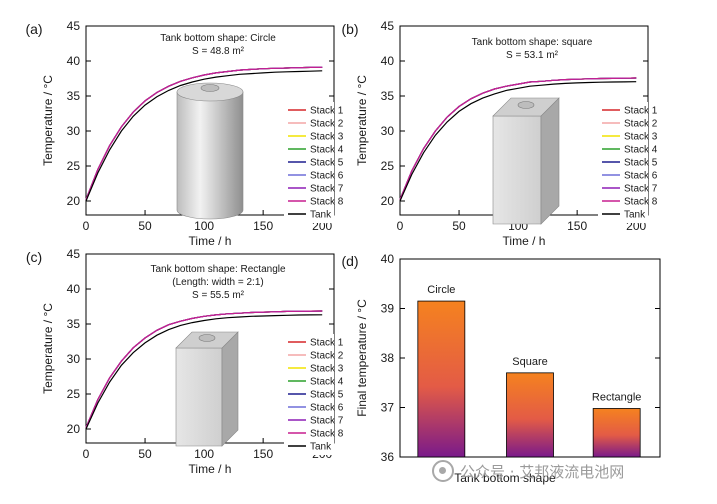  What do you see at coordinates (616, 433) in the screenshot?
I see `bar-rectangle` at bounding box center [616, 433].